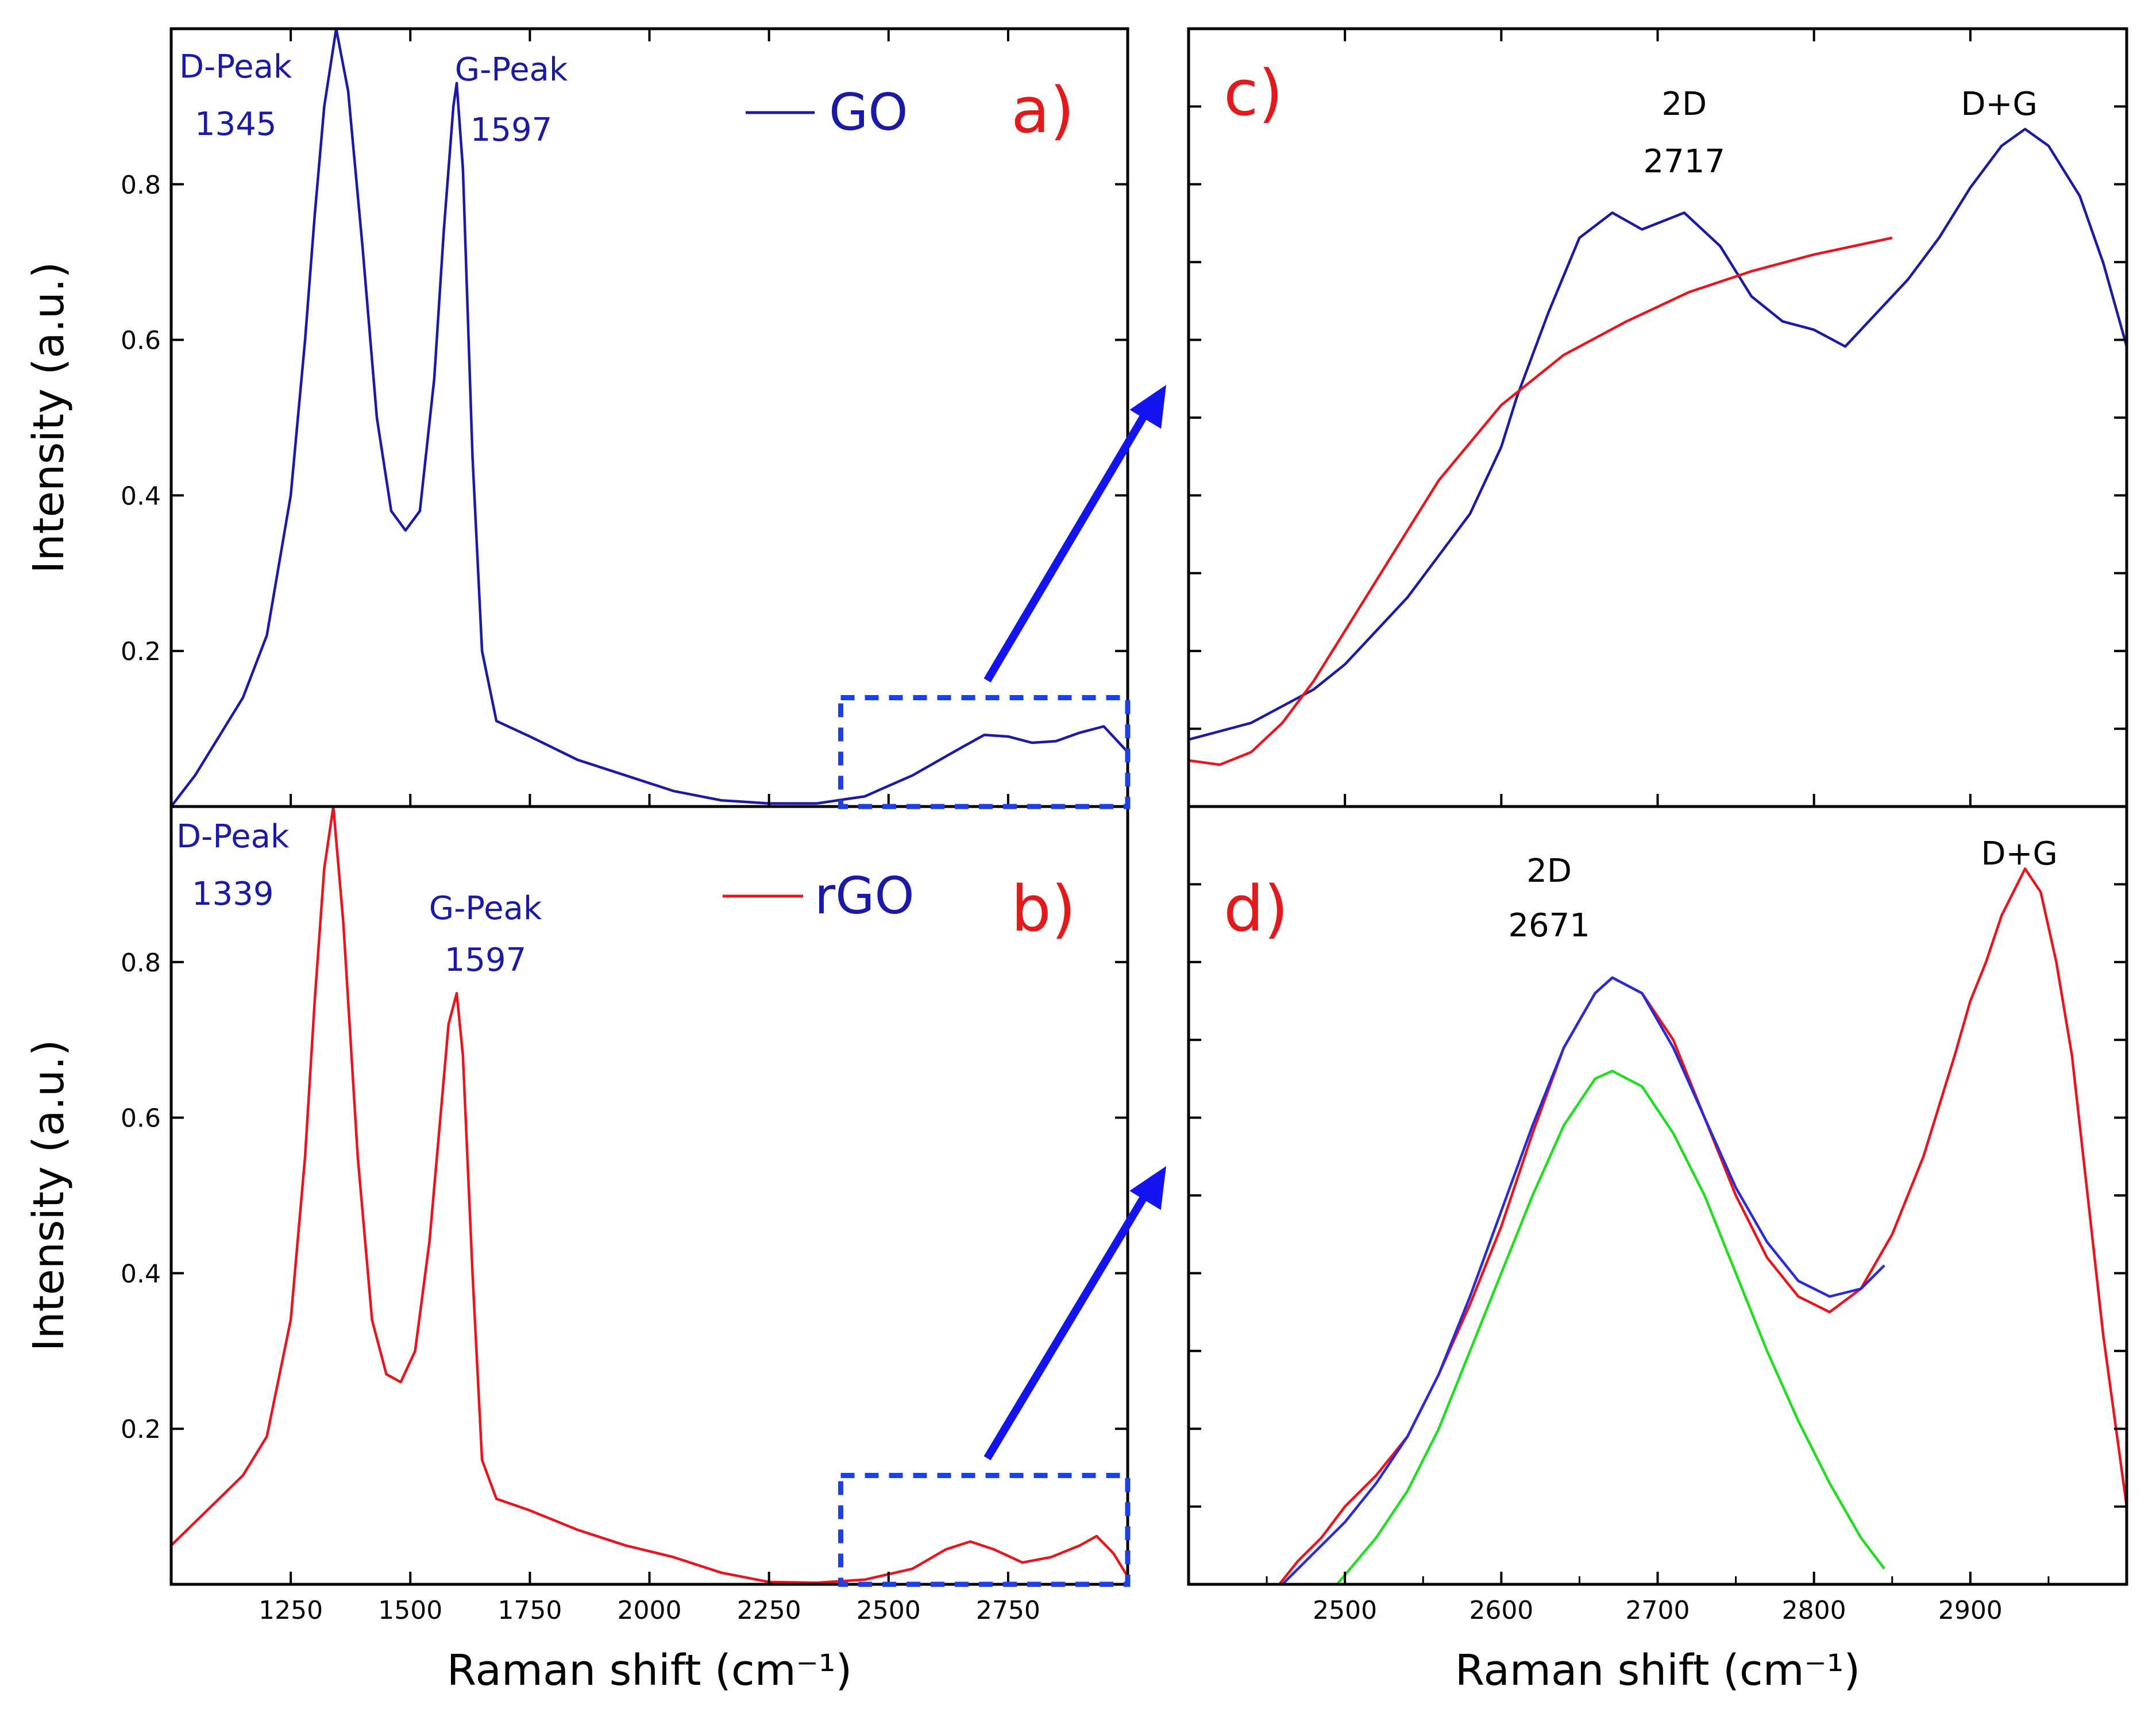 Image resolution: width=2156 pixels, height=1713 pixels. What do you see at coordinates (1501, 1611) in the screenshot?
I see `x-tick-label: 2600` at bounding box center [1501, 1611].